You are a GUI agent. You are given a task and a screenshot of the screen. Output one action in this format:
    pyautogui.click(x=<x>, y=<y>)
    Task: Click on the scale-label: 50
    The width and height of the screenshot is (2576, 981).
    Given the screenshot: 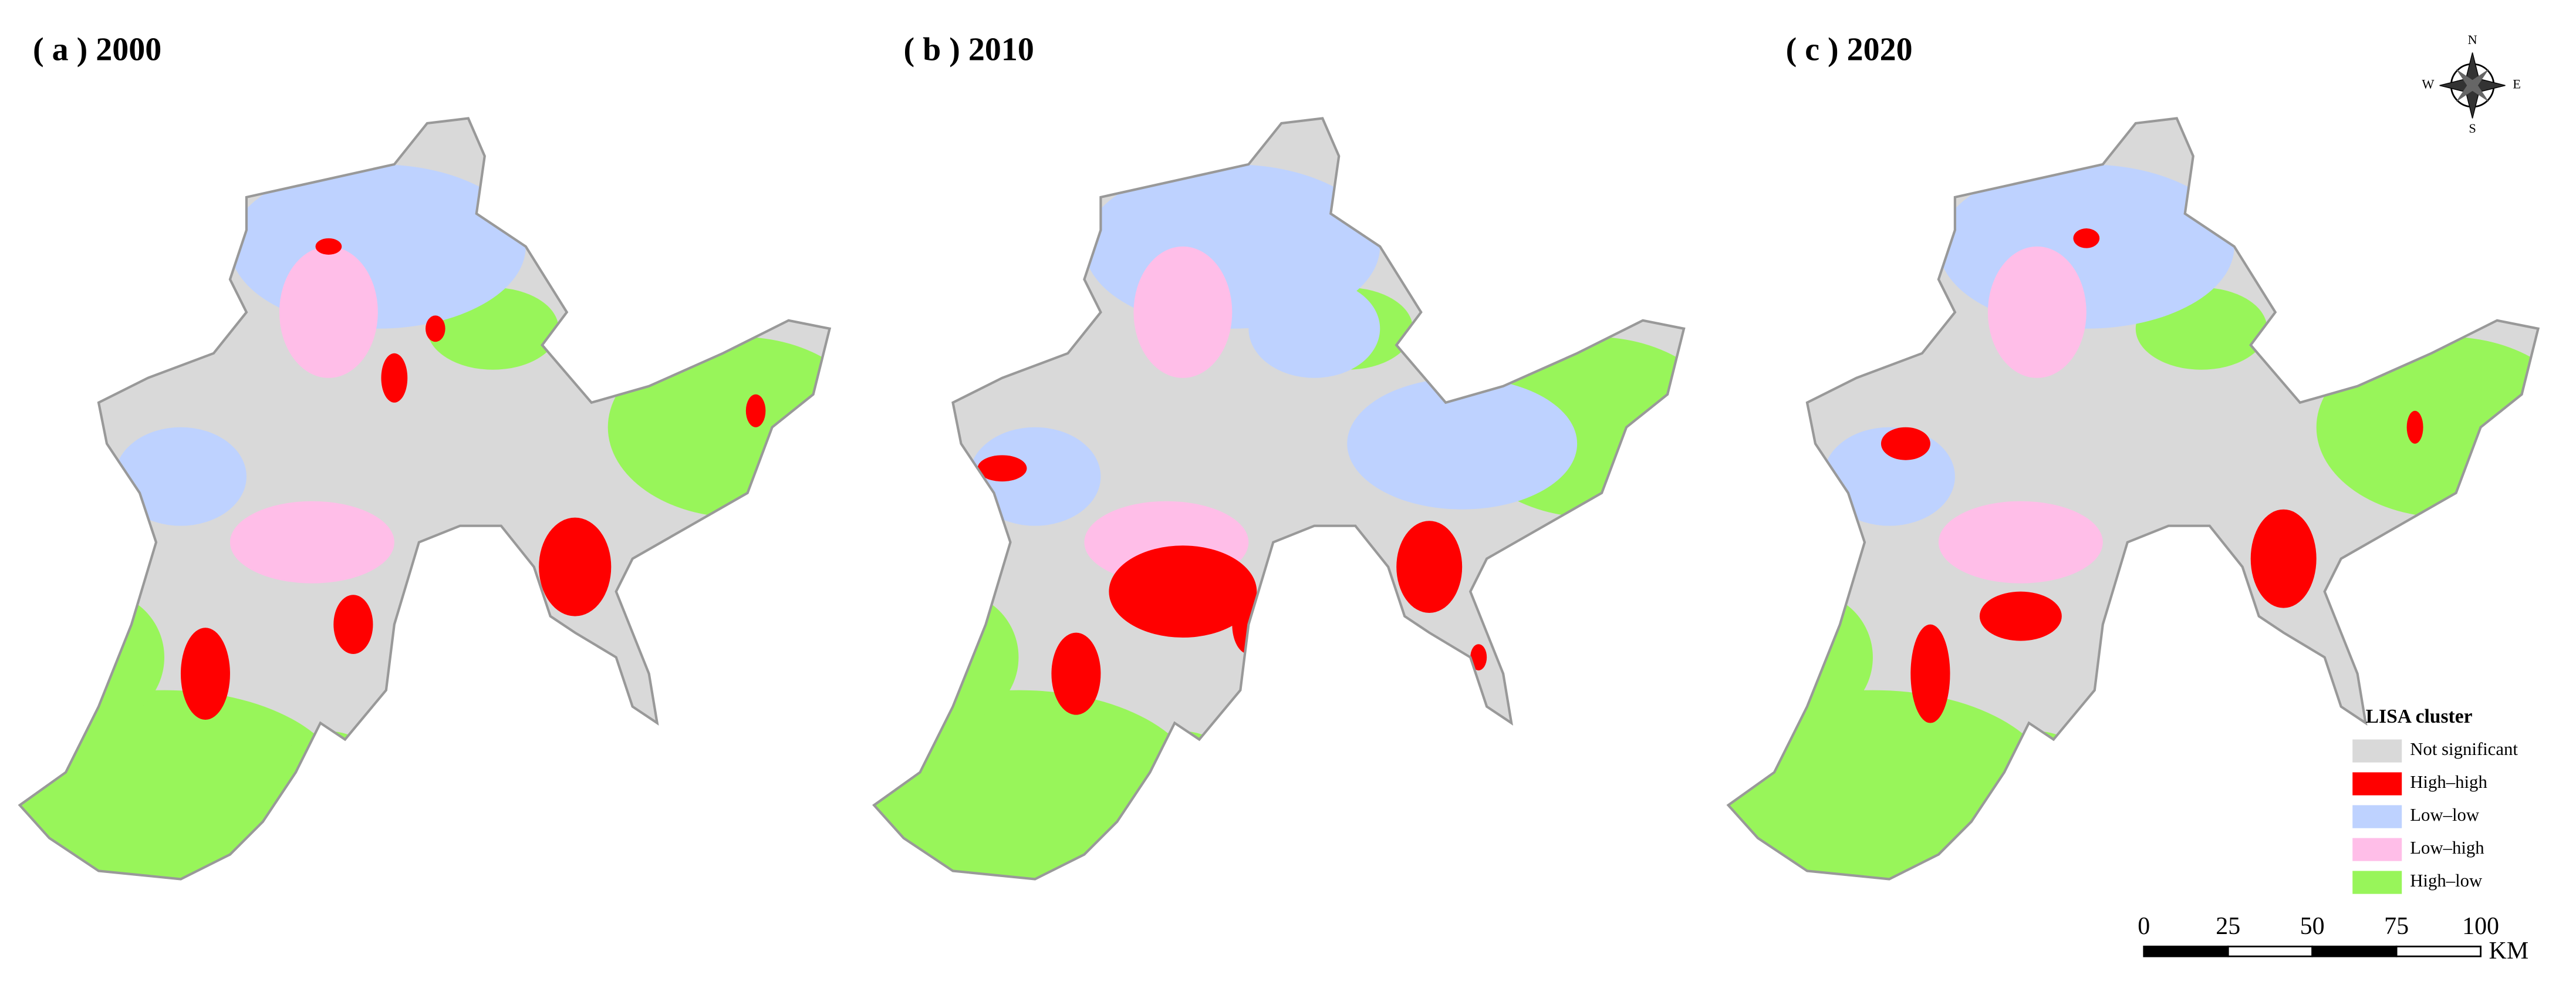 What is the action you would take?
    pyautogui.click(x=2312, y=927)
    